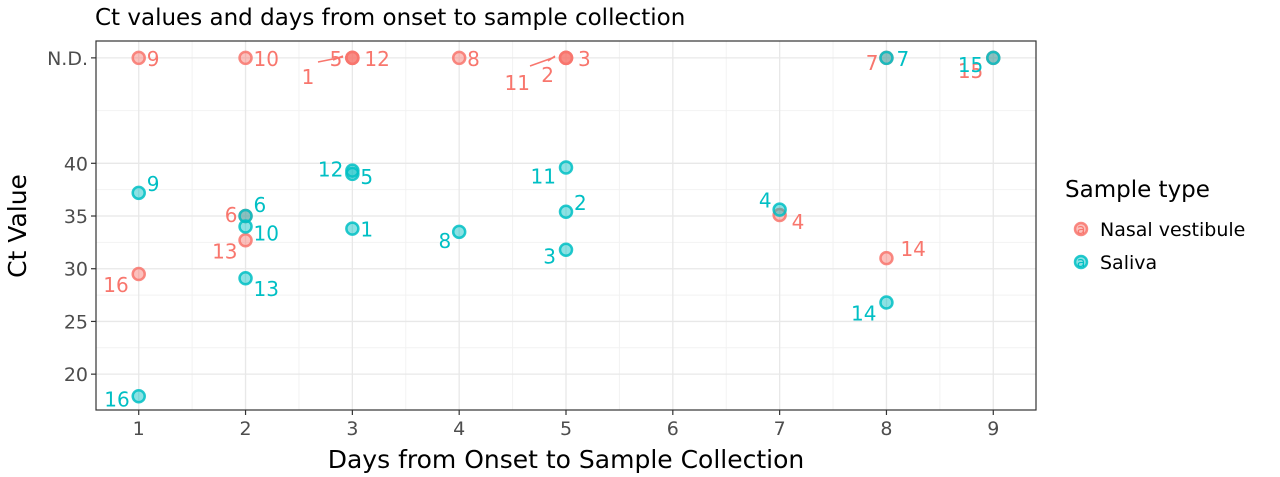 This screenshot has height=477, width=1280. I want to click on x-tick-label: 6, so click(673, 429).